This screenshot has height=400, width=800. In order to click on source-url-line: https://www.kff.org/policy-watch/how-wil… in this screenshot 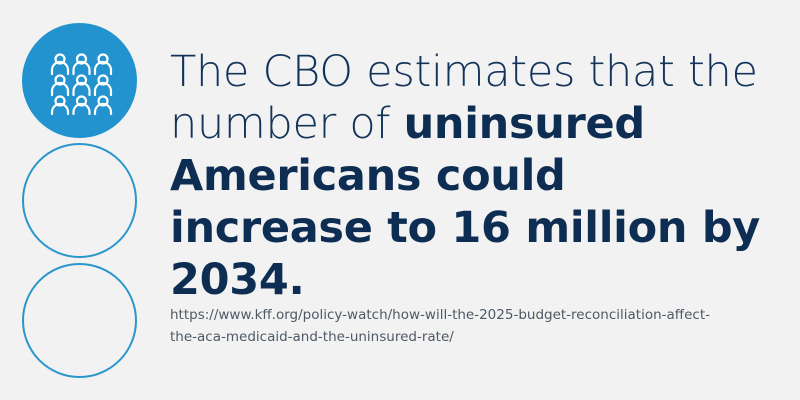, I will do `click(440, 315)`.